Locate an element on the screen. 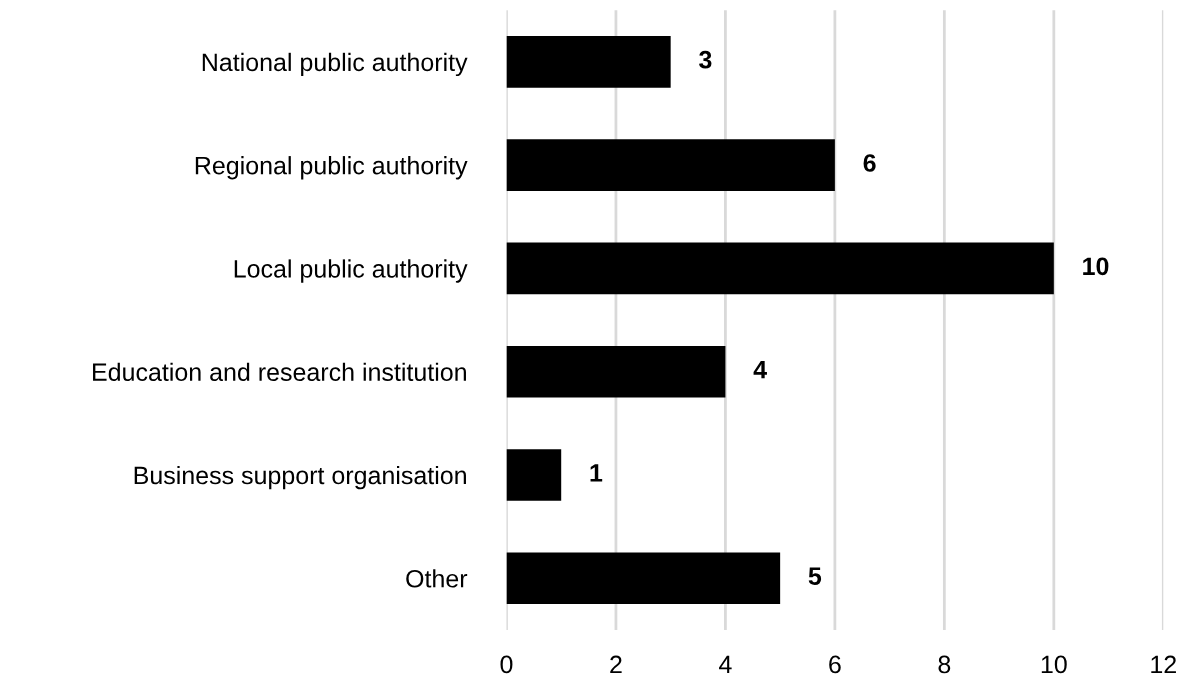 The image size is (1203, 681). y-tick-label: Business support organisation is located at coordinates (300, 477).